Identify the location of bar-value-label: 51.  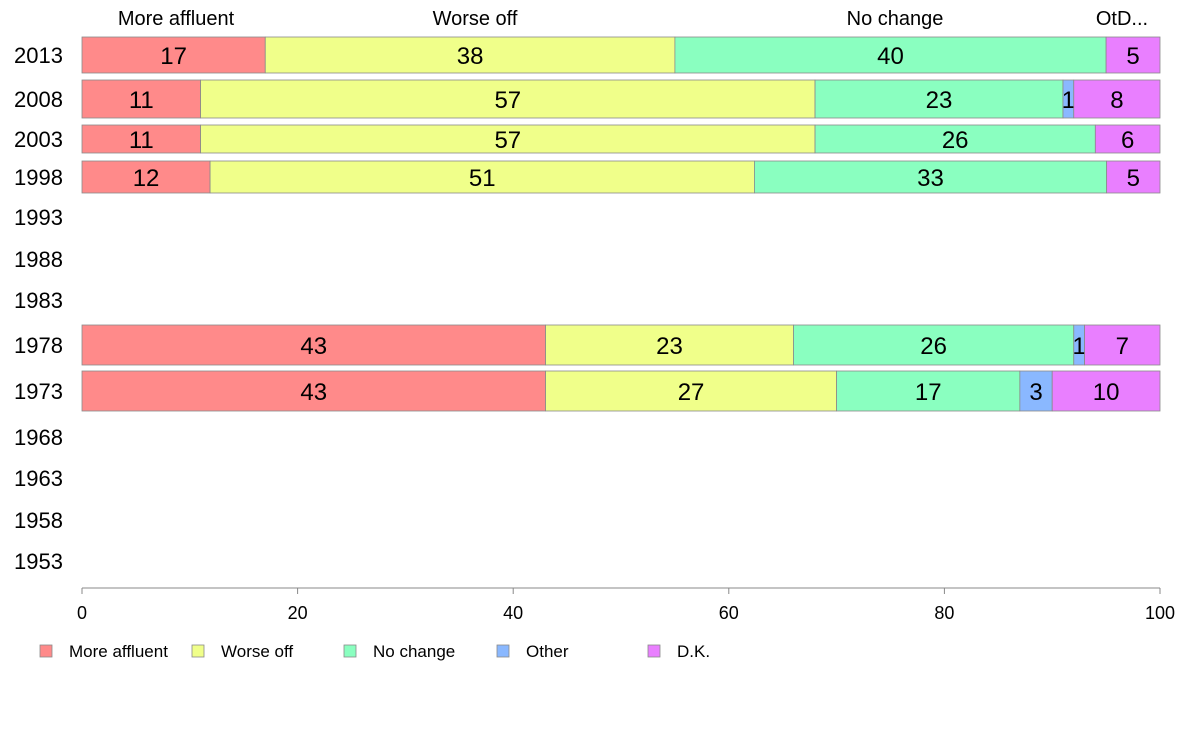
(482, 178).